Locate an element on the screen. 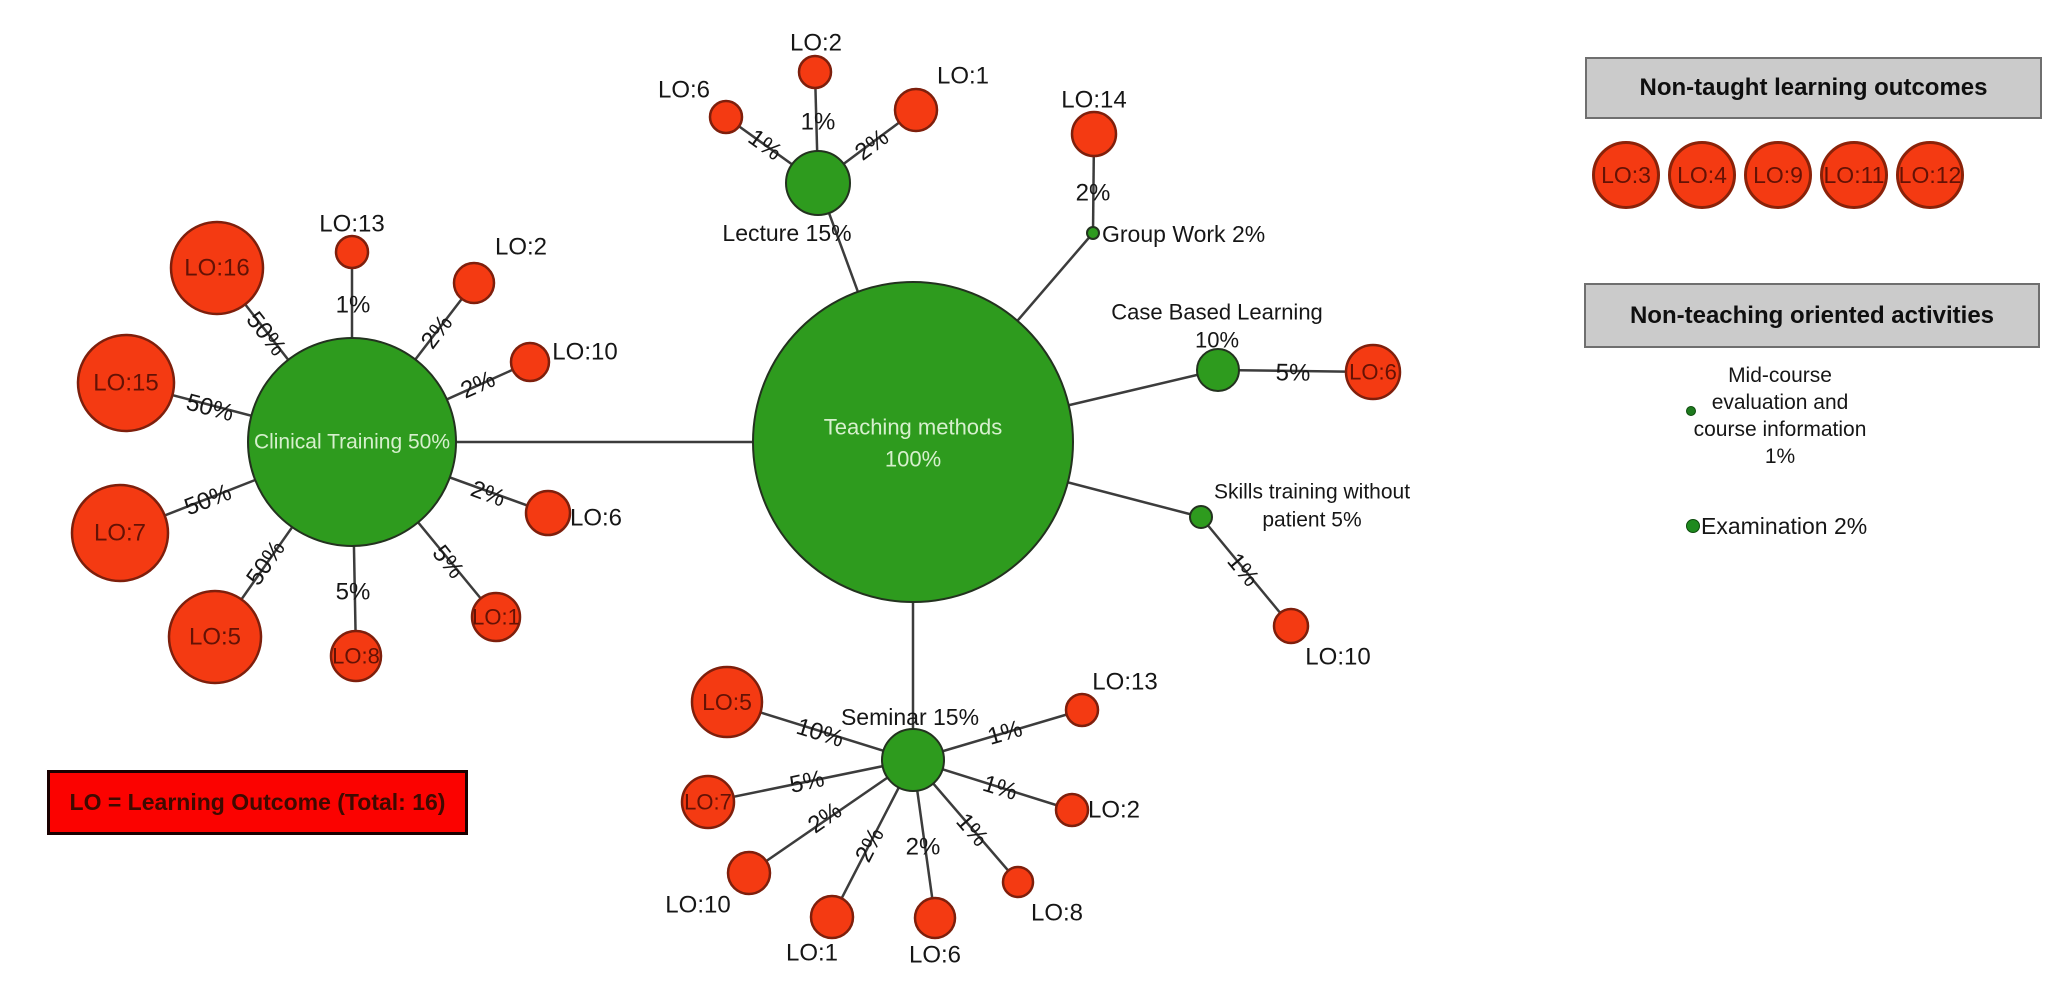 The width and height of the screenshot is (2059, 1001). node-skills-training-without-patient is located at coordinates (1201, 517).